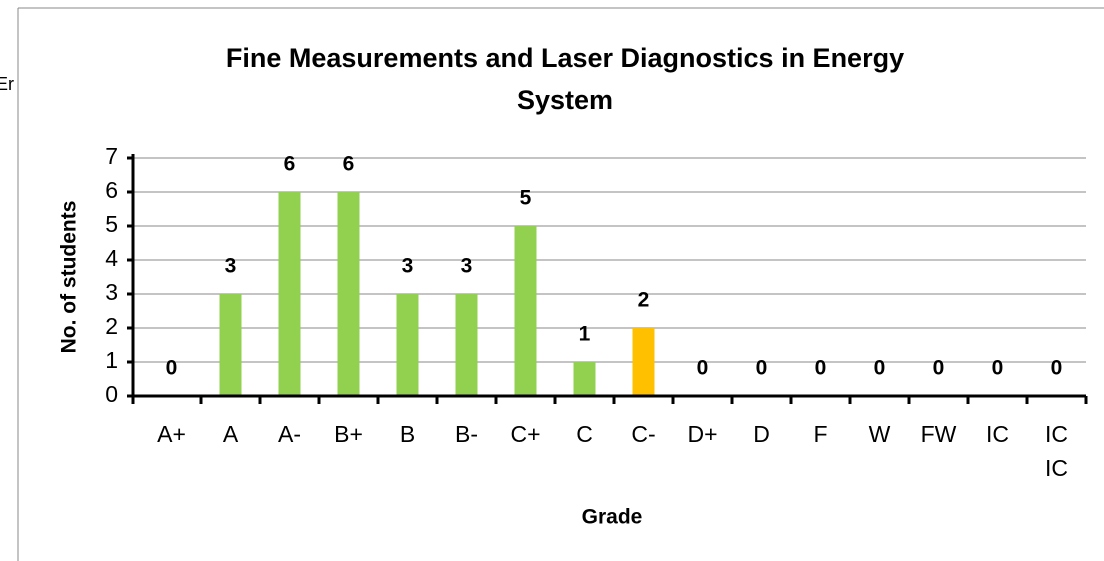 This screenshot has width=1104, height=561. I want to click on x-tick-label: F, so click(820, 434).